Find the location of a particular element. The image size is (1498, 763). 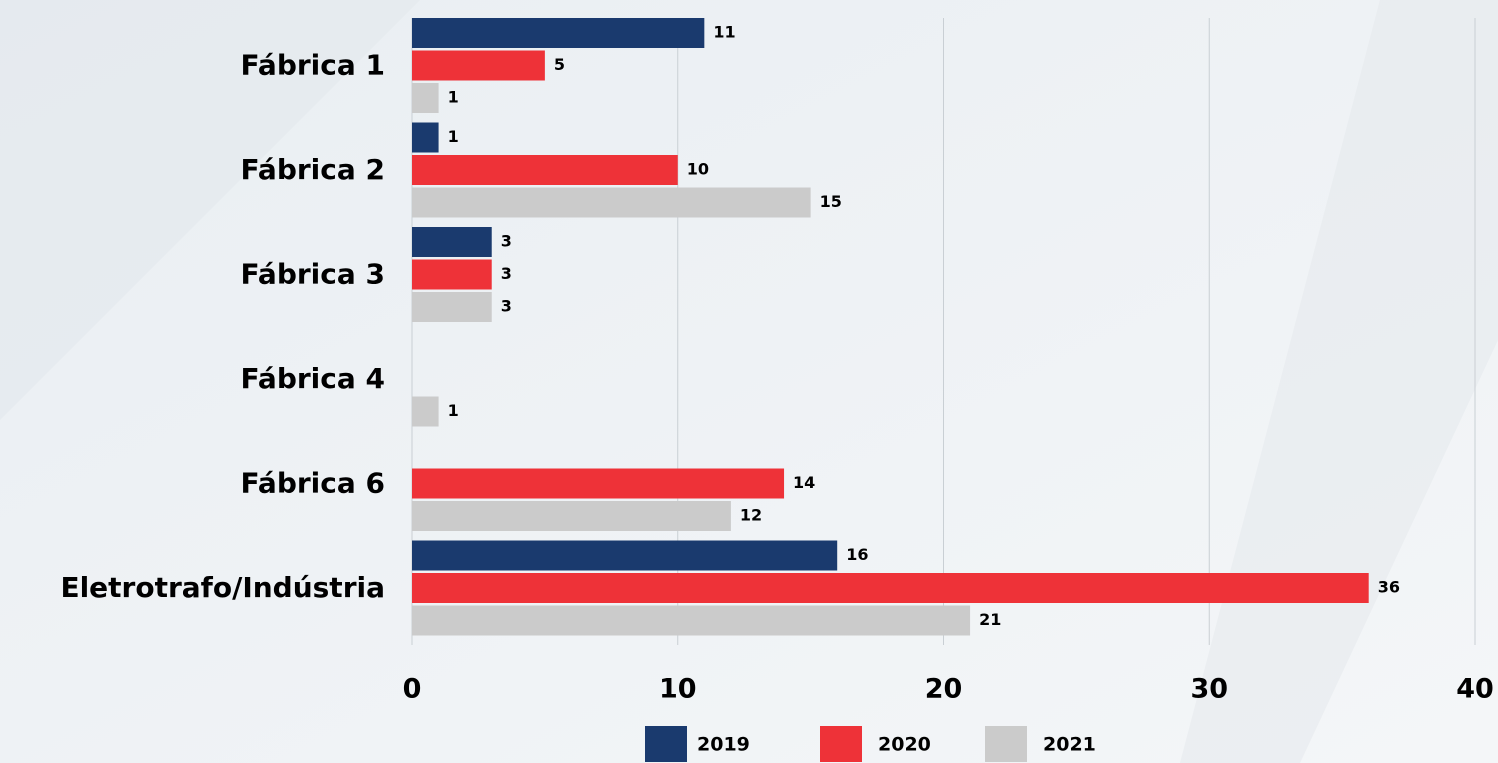

legend-label: 2019 is located at coordinates (723, 745).